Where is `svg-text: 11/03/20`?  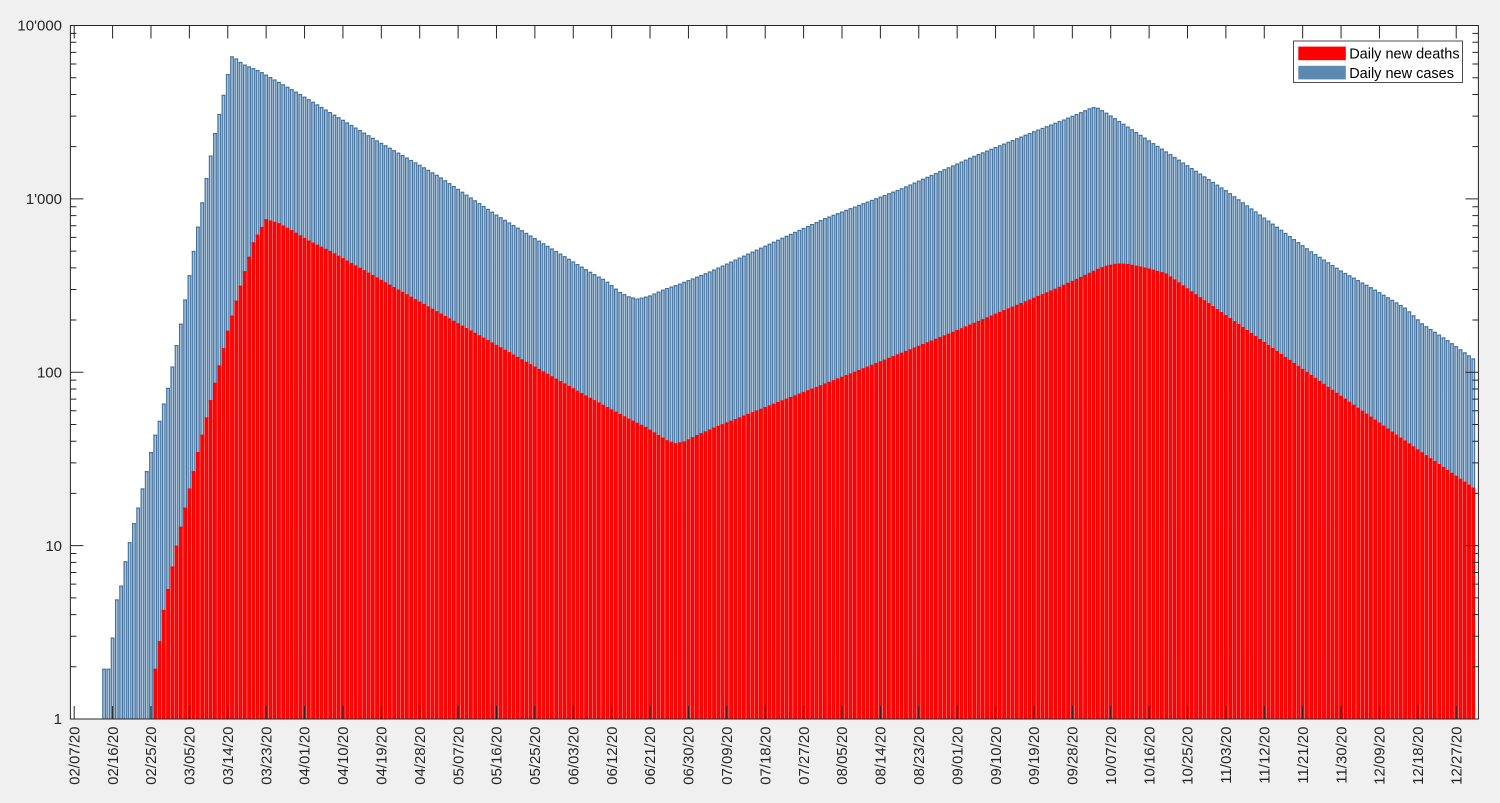 svg-text: 11/03/20 is located at coordinates (1226, 755).